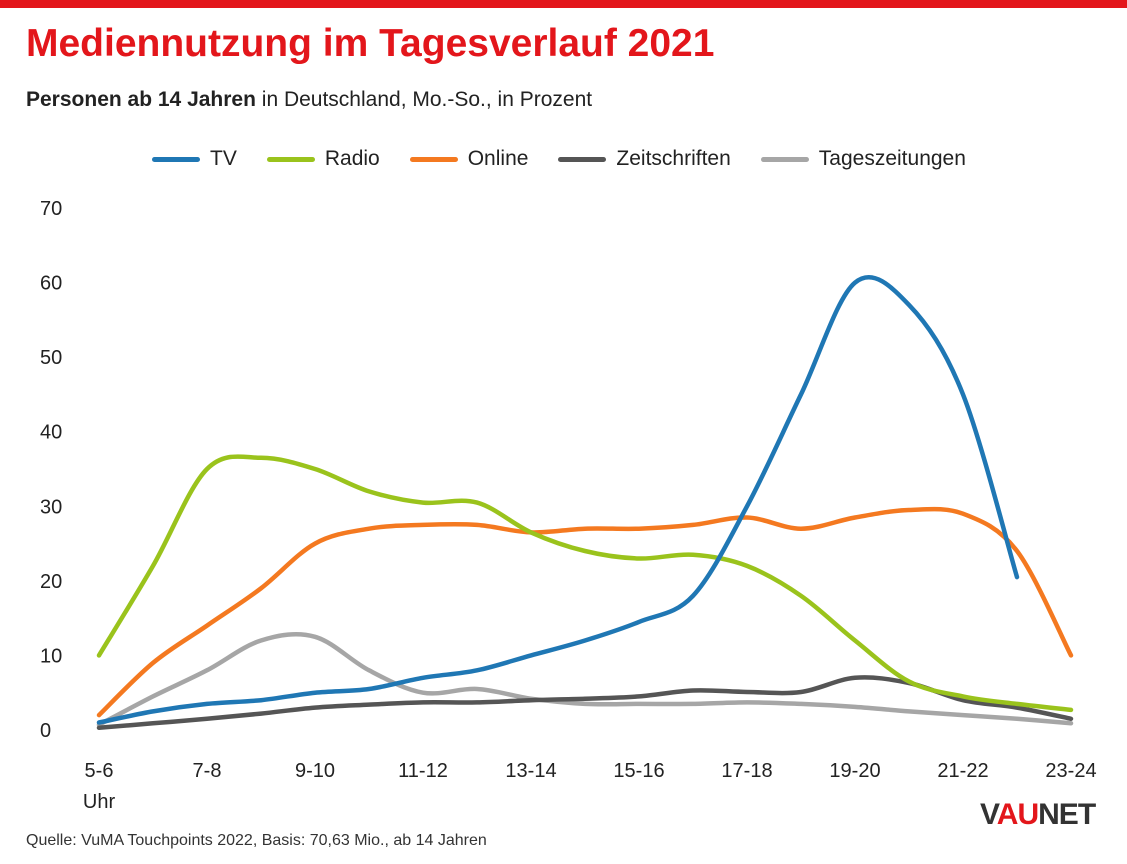  I want to click on x-tick-label: 9-10, so click(315, 771).